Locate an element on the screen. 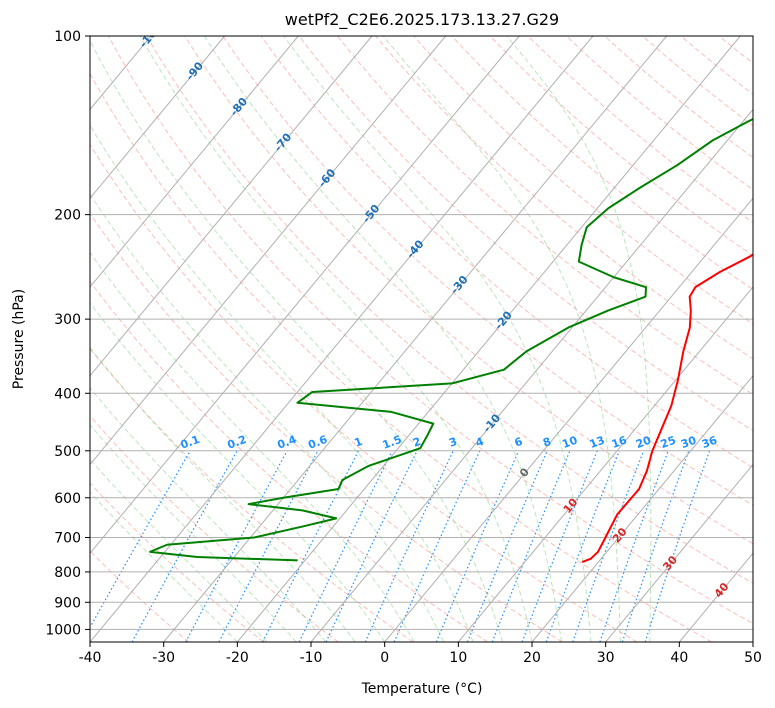 Image resolution: width=775 pixels, height=708 pixels. mixing-ratio-label: 3 is located at coordinates (453, 442).